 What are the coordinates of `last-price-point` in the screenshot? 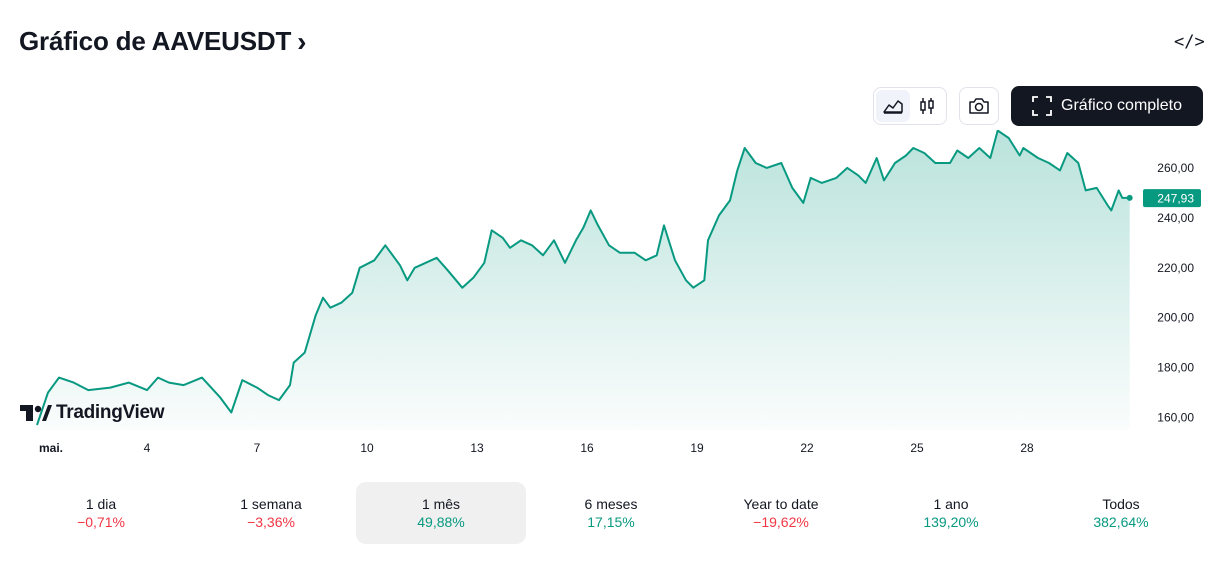 It's located at (1129, 197).